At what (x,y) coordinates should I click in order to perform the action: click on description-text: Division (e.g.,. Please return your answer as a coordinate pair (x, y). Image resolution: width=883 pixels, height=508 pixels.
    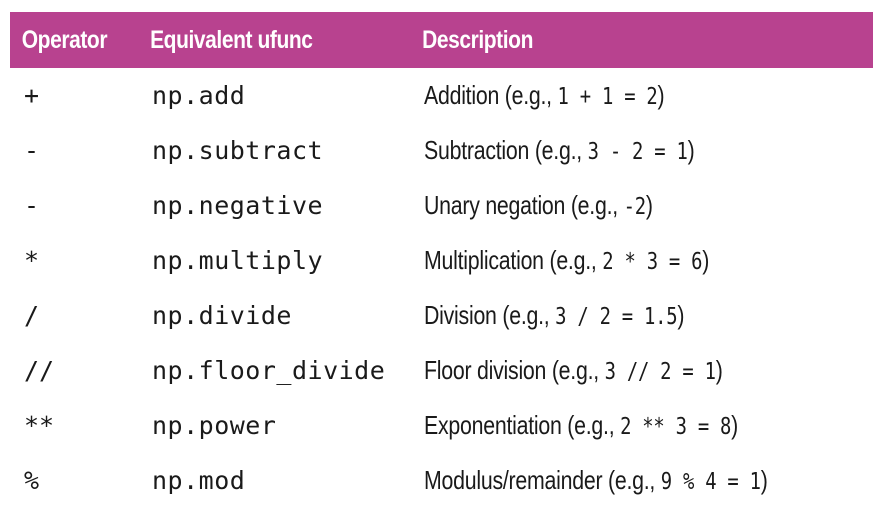
    Looking at the image, I should click on (490, 315).